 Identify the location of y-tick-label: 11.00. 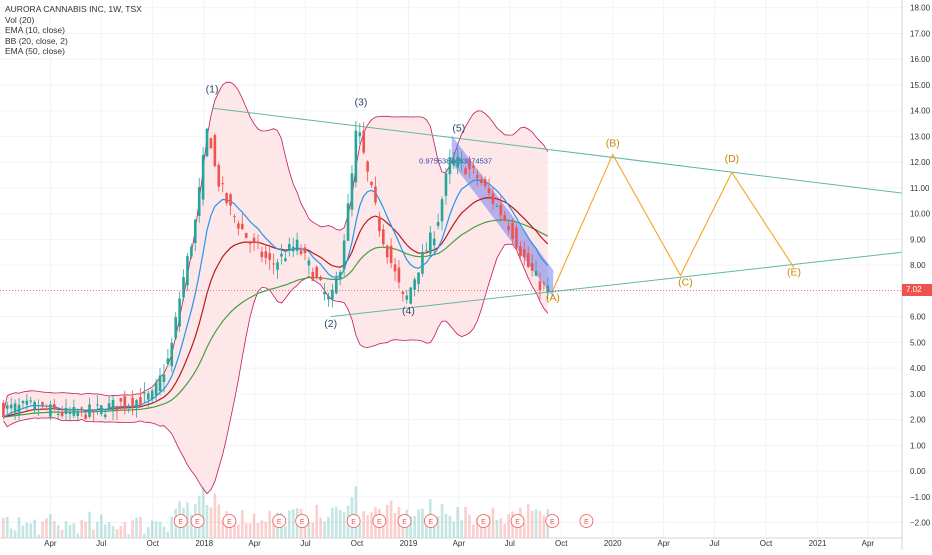
(920, 188).